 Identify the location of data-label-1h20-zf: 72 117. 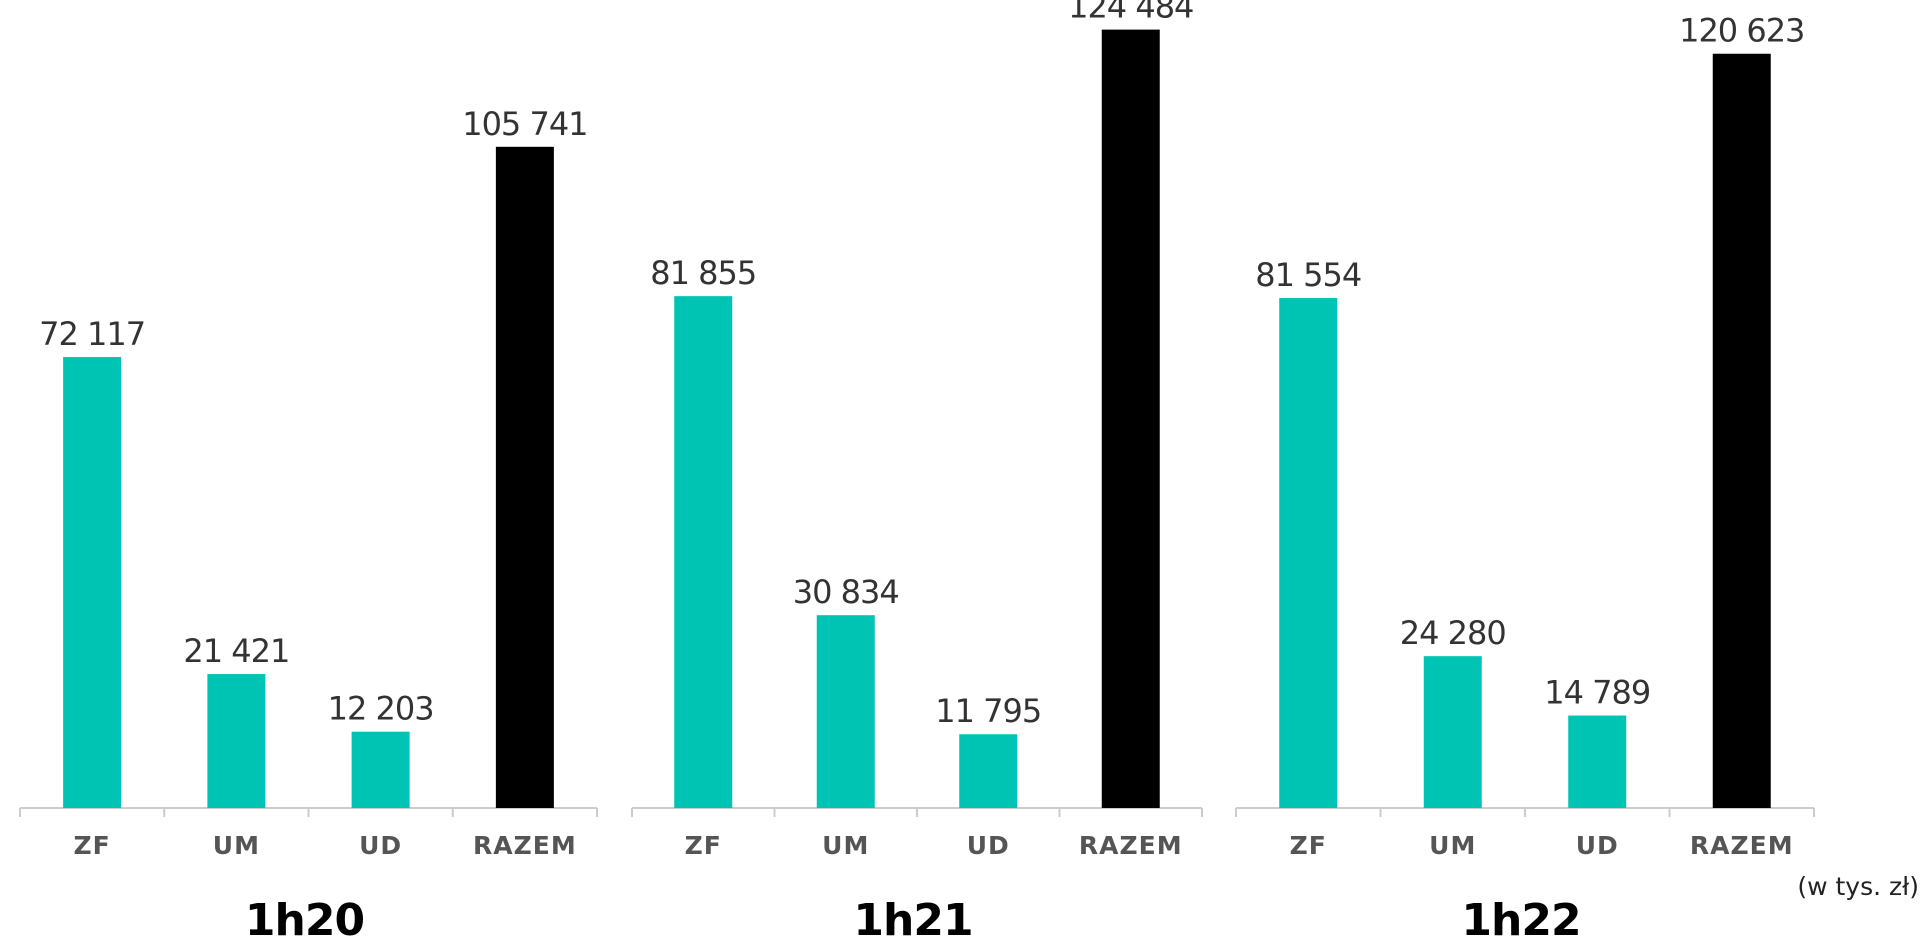
(92, 334).